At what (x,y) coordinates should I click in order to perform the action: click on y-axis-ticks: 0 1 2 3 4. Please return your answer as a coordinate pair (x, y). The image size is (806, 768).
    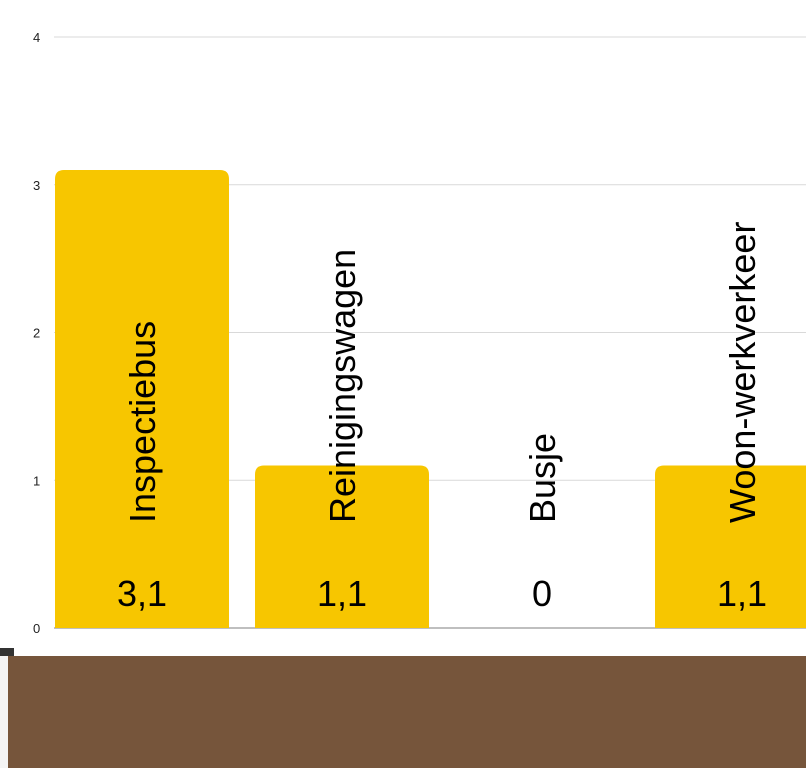
    Looking at the image, I should click on (36, 333).